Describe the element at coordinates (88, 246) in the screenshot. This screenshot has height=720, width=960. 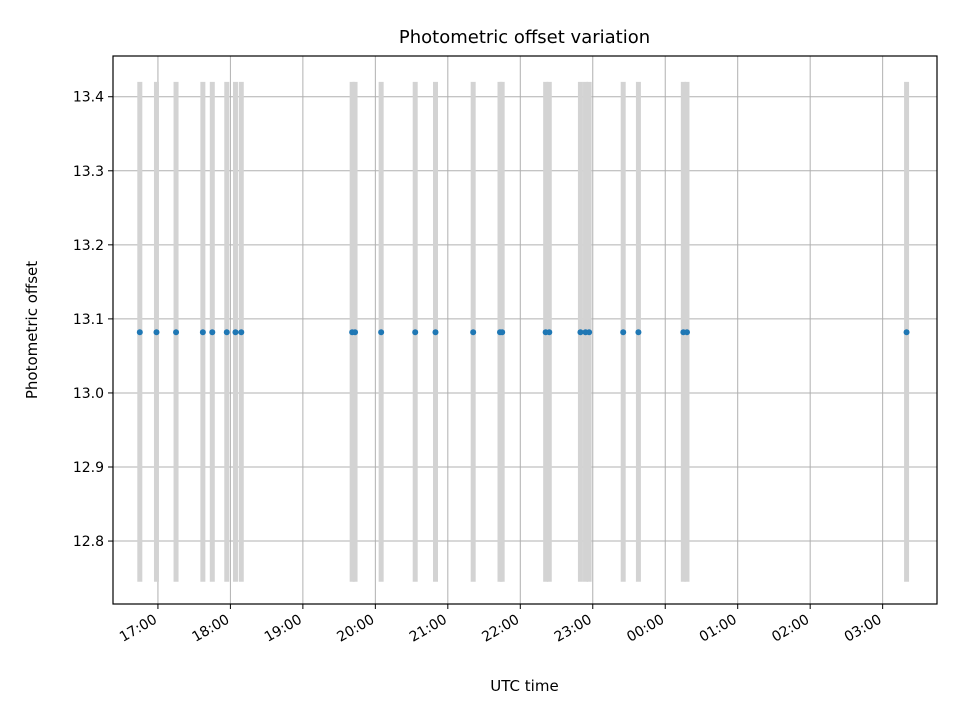
I see `y-tick-label: 13.2` at that location.